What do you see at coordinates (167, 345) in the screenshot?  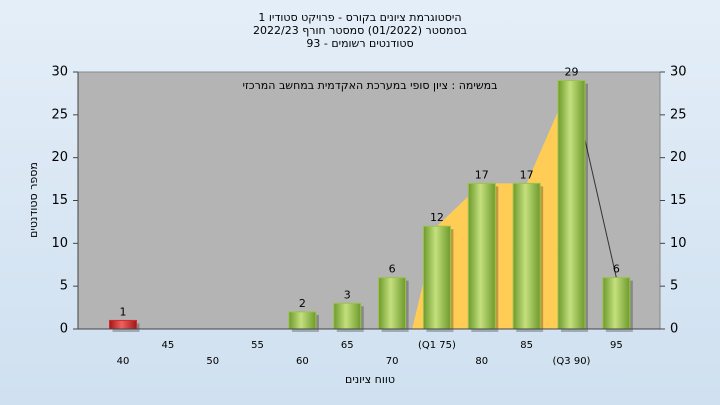 I see `x-tick-label: 45` at bounding box center [167, 345].